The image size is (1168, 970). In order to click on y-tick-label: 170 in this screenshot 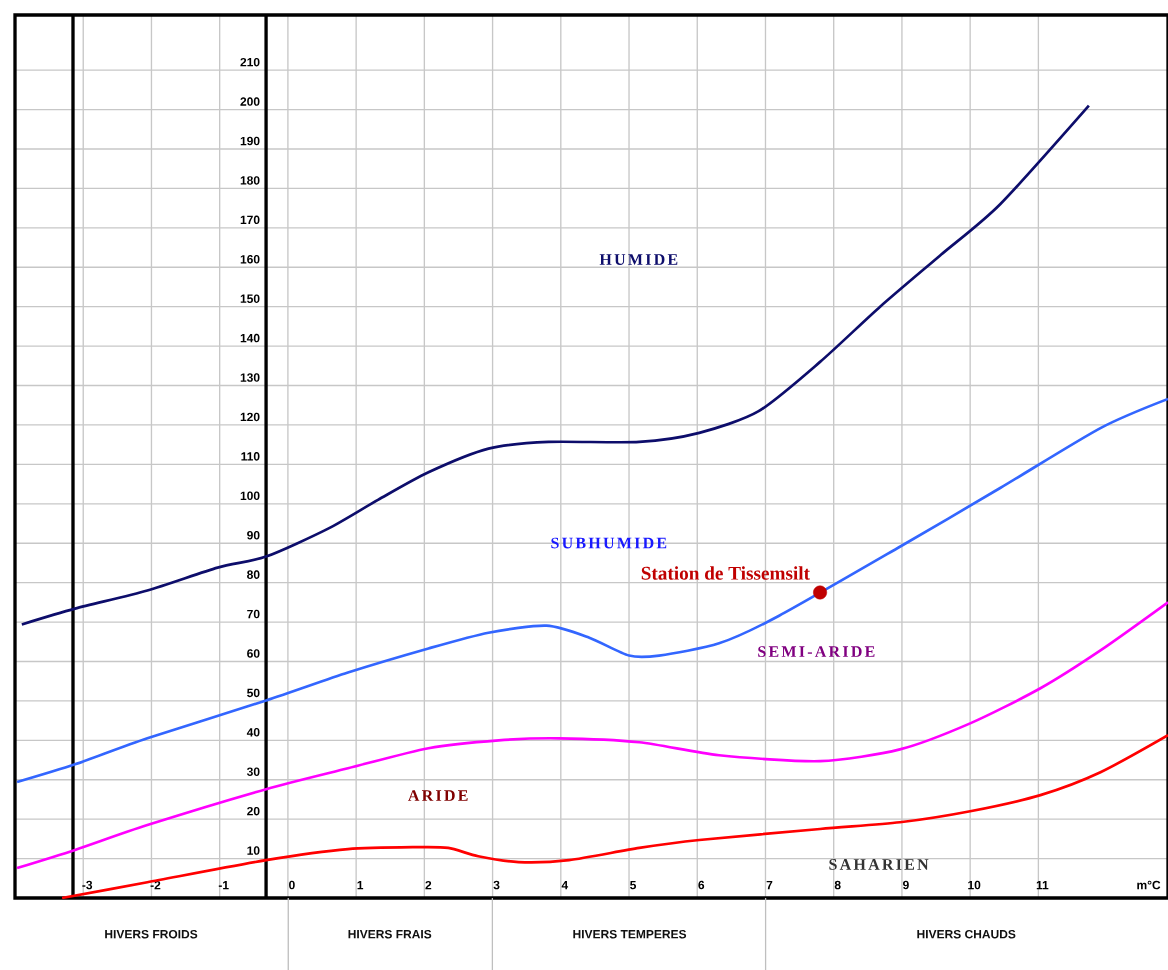, I will do `click(250, 220)`.